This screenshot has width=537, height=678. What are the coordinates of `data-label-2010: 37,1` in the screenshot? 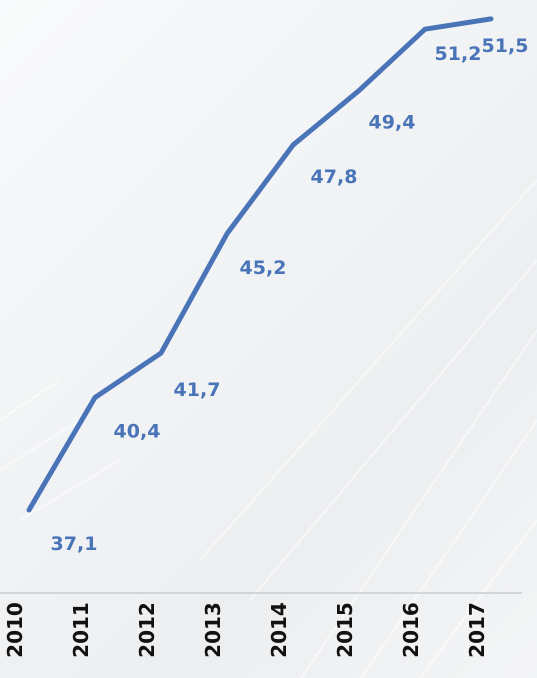 It's located at (74, 544).